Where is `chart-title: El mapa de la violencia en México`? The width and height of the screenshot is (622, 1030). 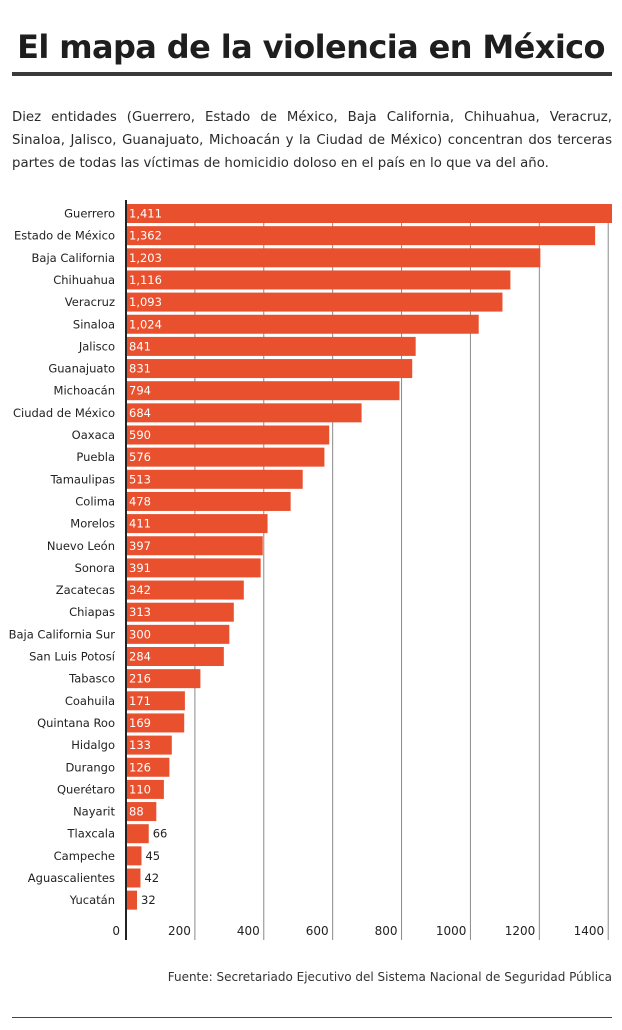
chart-title: El mapa de la violencia en México is located at coordinates (311, 47).